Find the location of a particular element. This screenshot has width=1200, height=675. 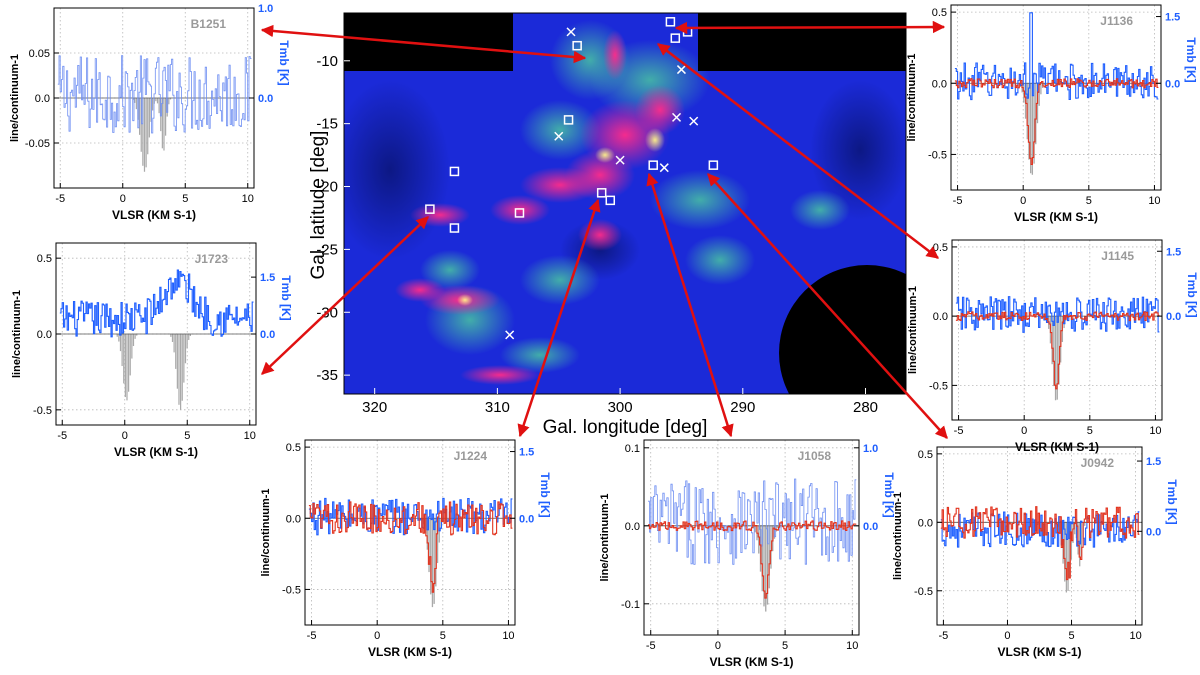

map-y-tick-label: -35 is located at coordinates (327, 375).